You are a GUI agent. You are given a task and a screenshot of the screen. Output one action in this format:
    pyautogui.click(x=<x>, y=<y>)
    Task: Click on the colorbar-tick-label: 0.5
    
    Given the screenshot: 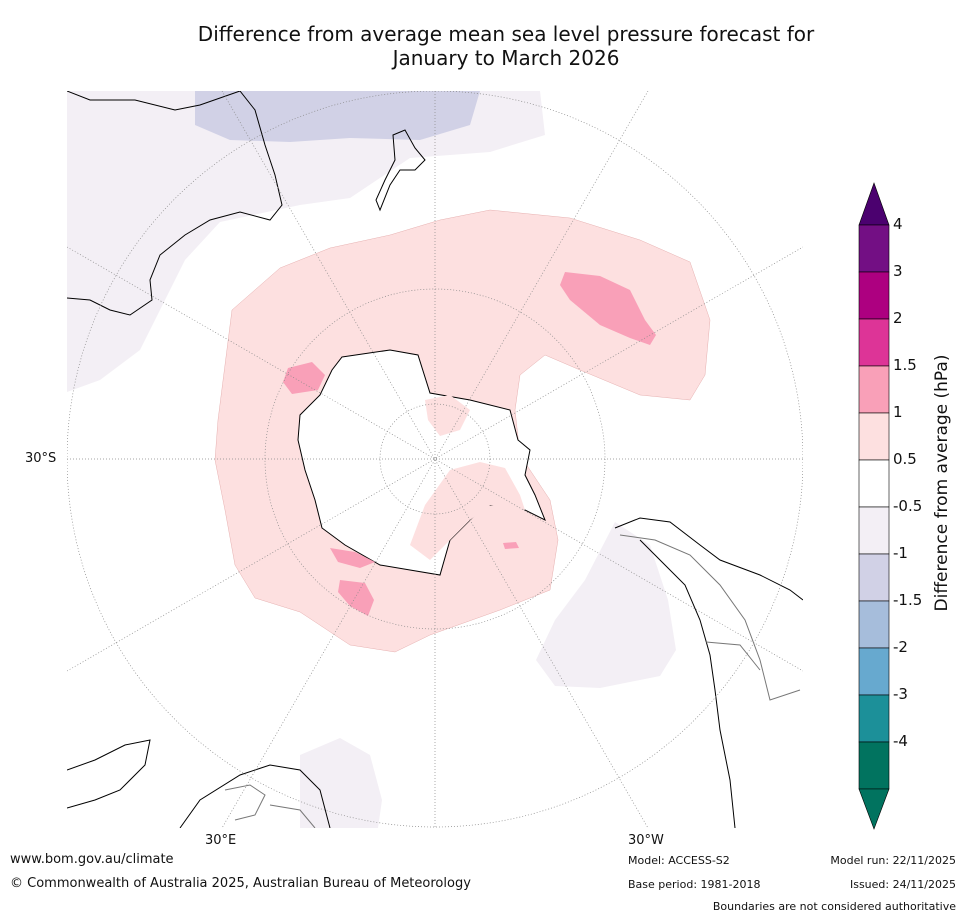 What is the action you would take?
    pyautogui.click(x=905, y=459)
    